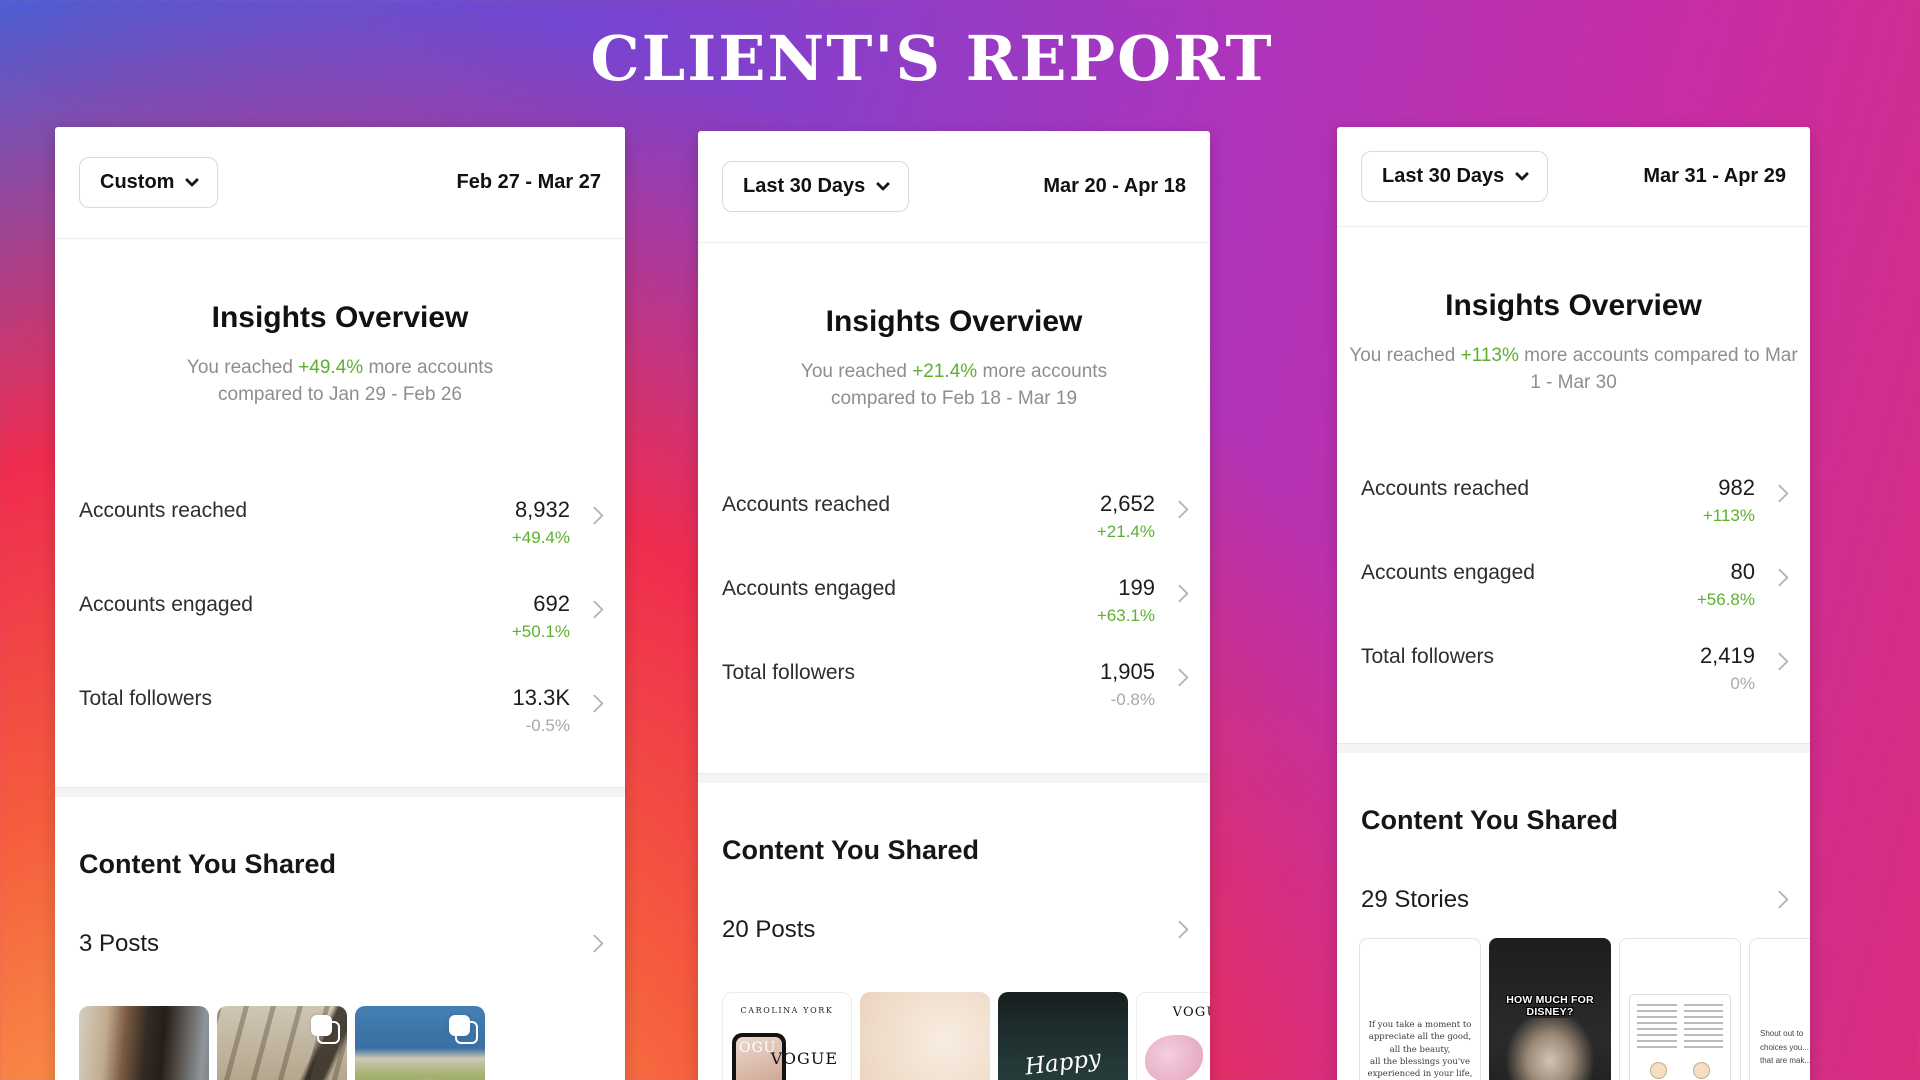 The height and width of the screenshot is (1080, 1920). I want to click on reach-summary-text: more accounts compared to Mar 1 - Mar 30, so click(1658, 369).